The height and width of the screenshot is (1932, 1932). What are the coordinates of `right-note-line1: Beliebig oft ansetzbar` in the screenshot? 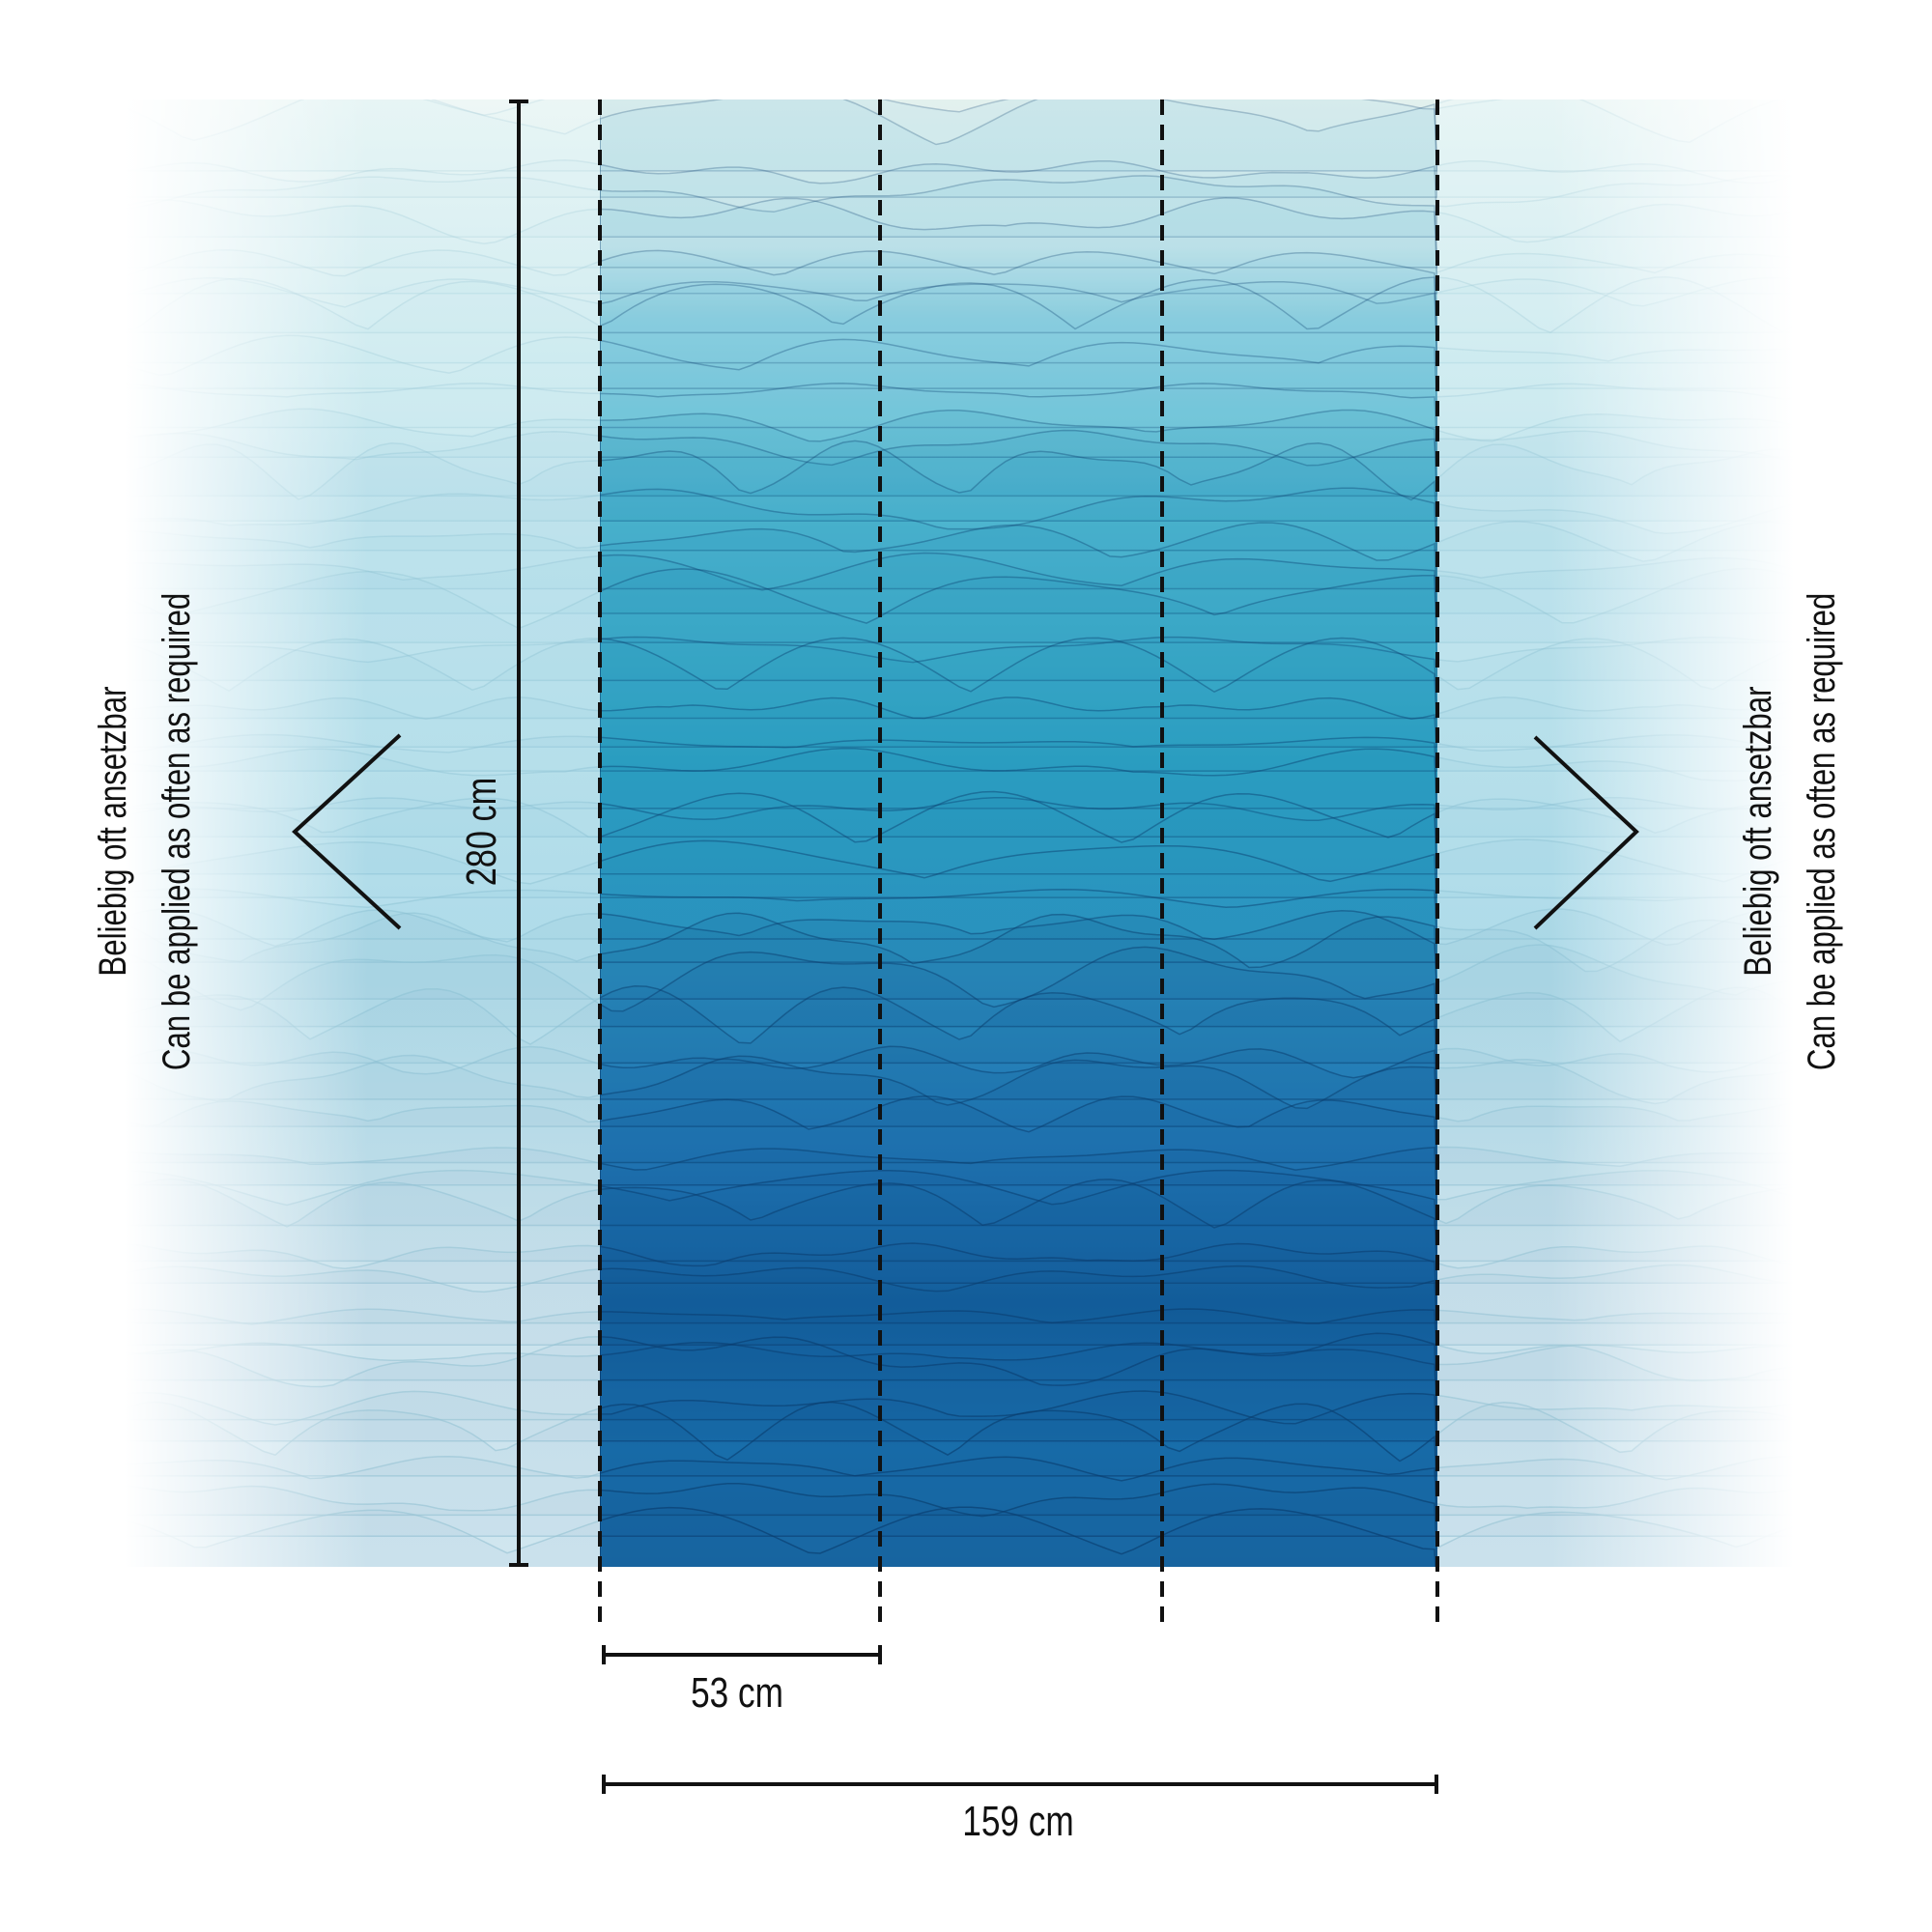 It's located at (1758, 832).